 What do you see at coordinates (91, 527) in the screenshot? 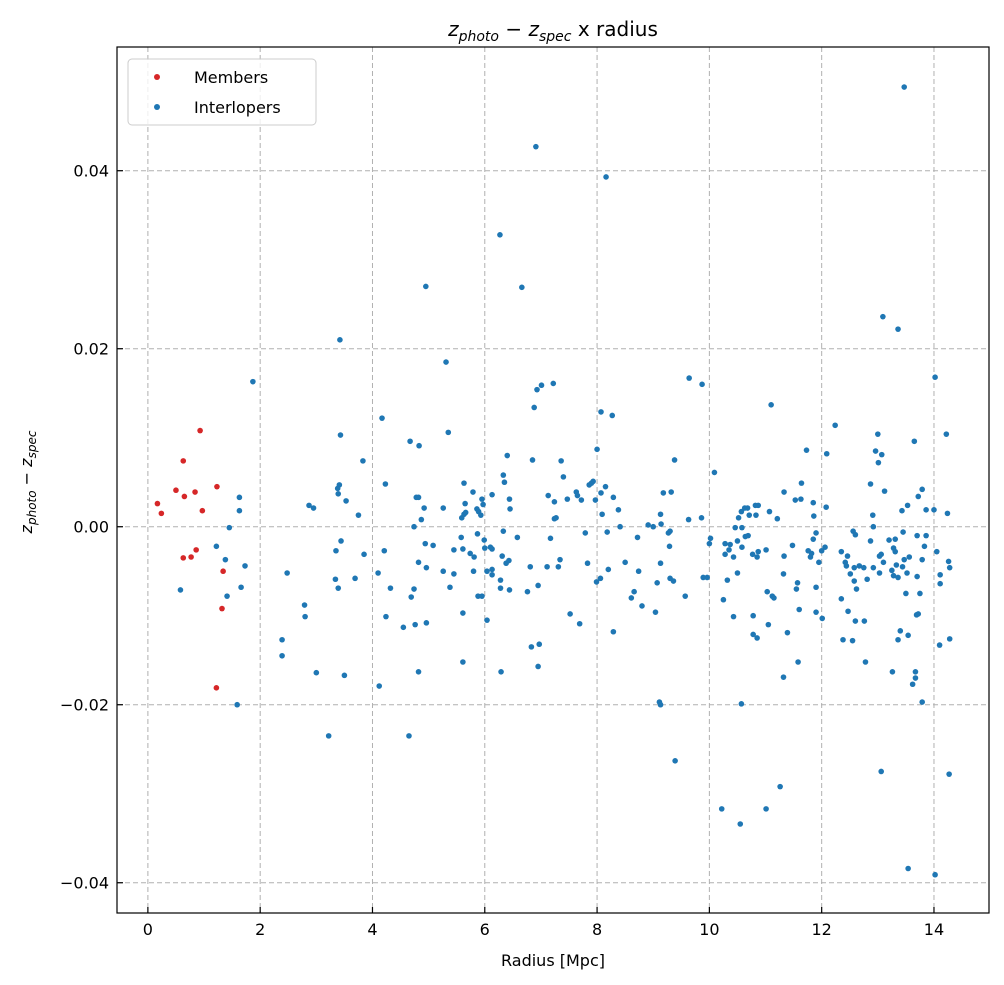
I see `y-tick-label: 0.00` at bounding box center [91, 527].